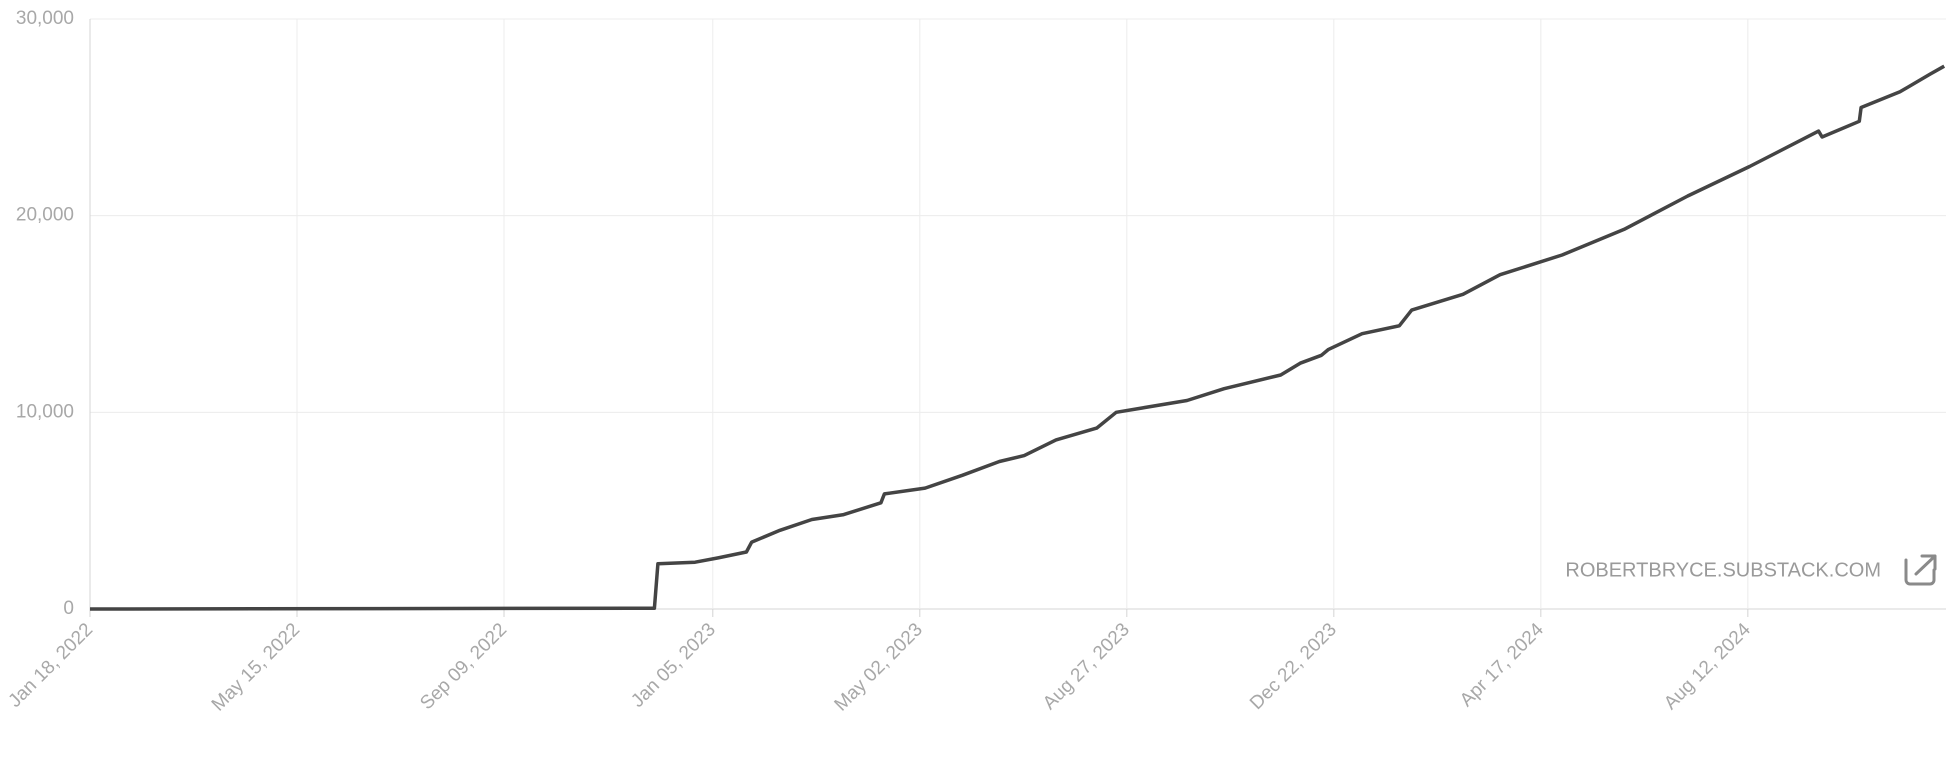 This screenshot has width=1948, height=772. I want to click on y-tick-label: 30,000, so click(45, 18).